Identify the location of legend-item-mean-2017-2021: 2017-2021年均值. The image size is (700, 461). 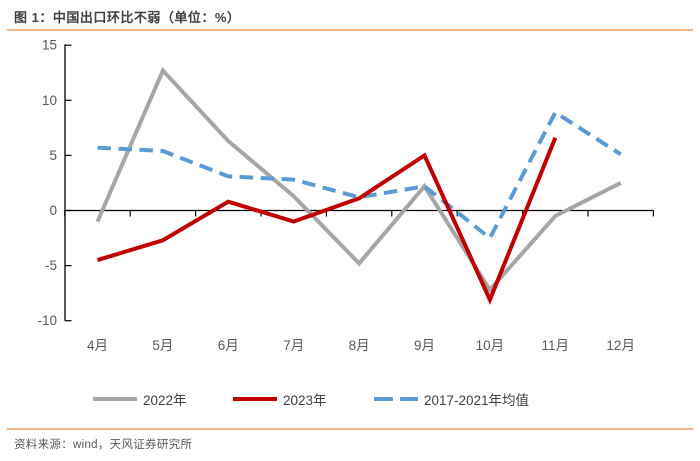
(451, 399).